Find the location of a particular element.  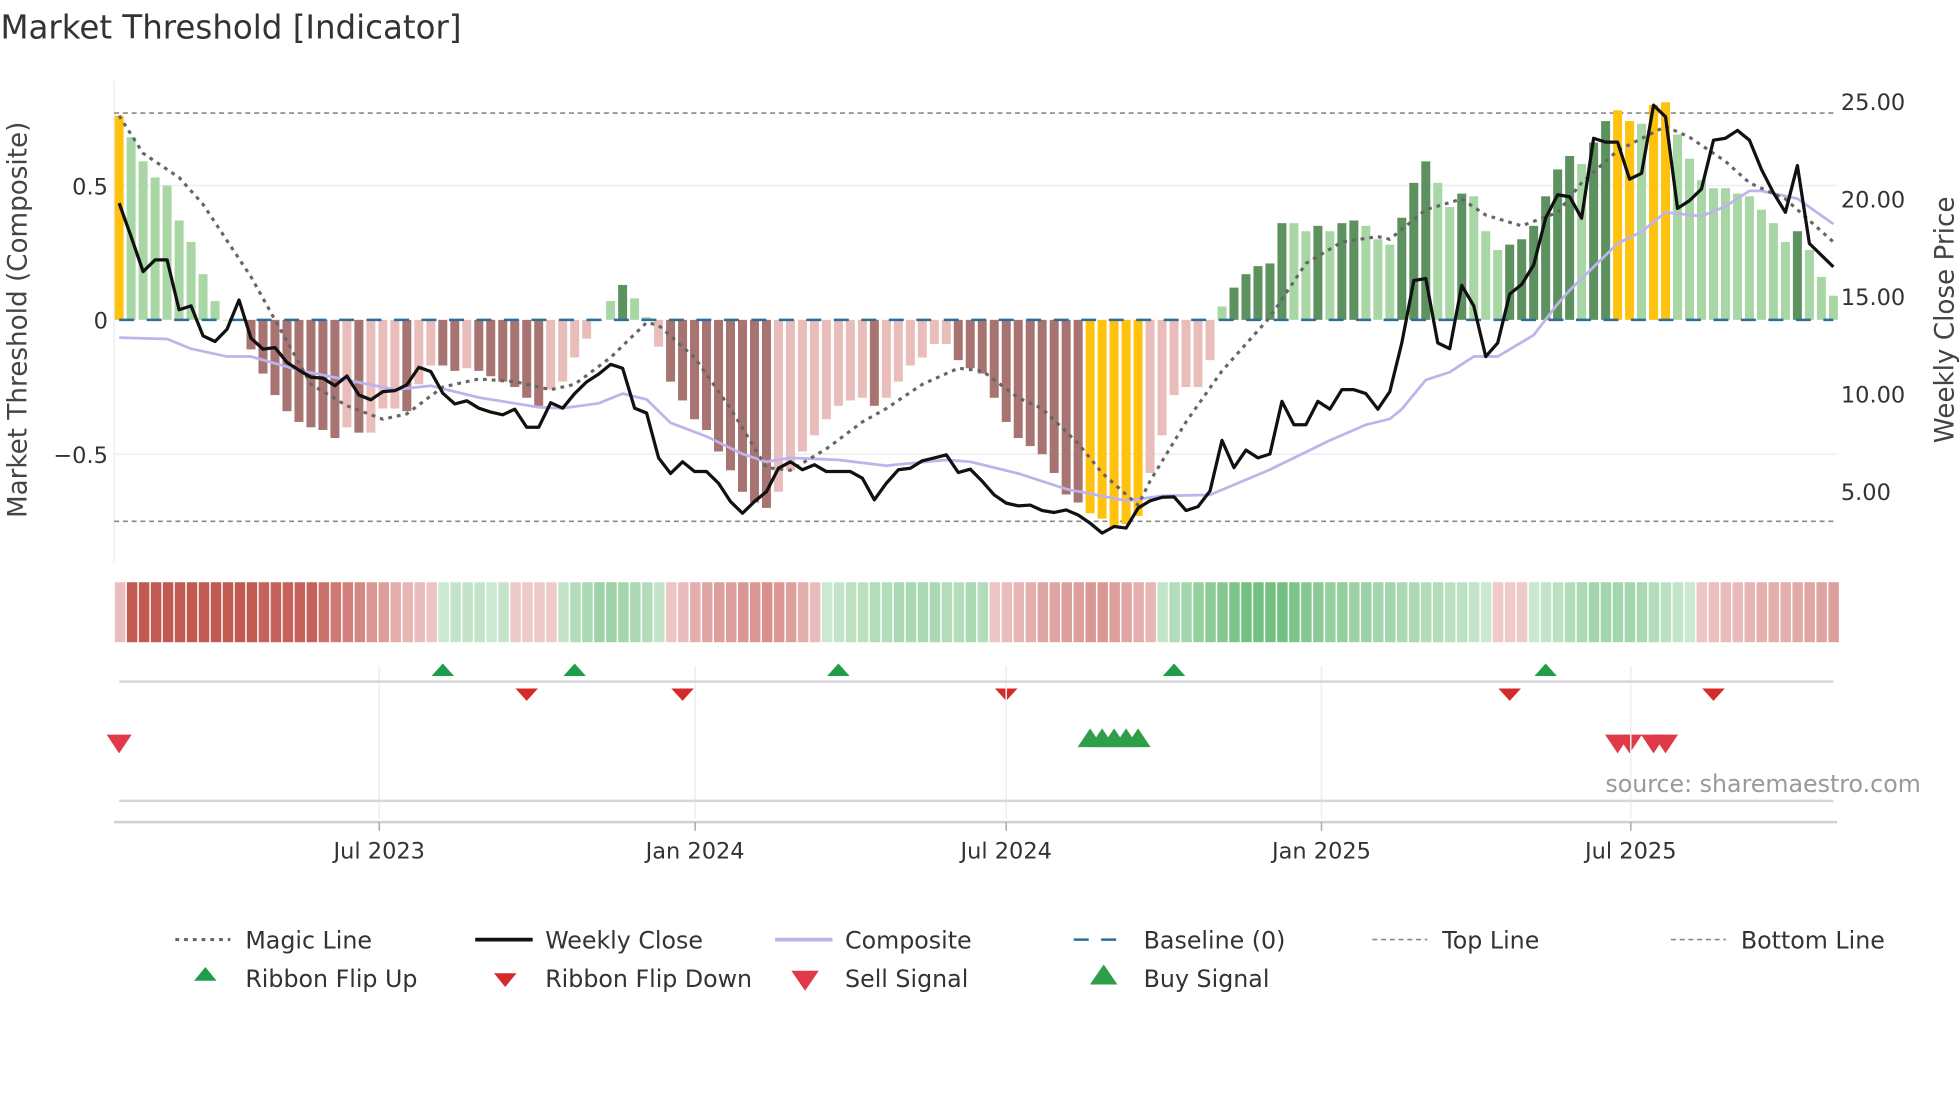

source-credit: source: sharemaestro.com is located at coordinates (1762, 784).